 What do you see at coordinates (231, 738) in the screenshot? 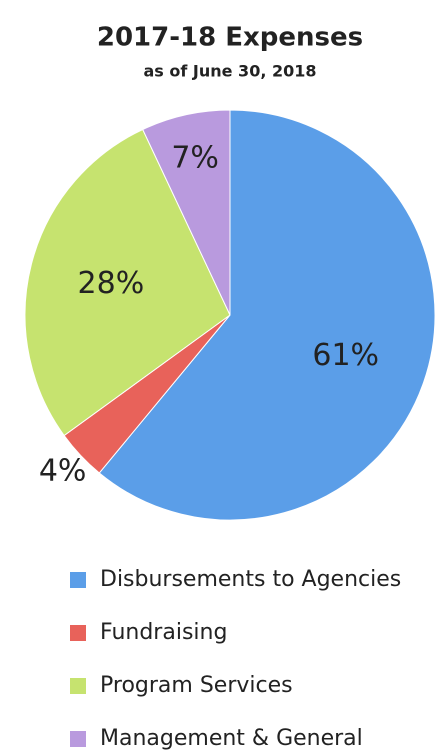
I see `legend-label: Management & General` at bounding box center [231, 738].